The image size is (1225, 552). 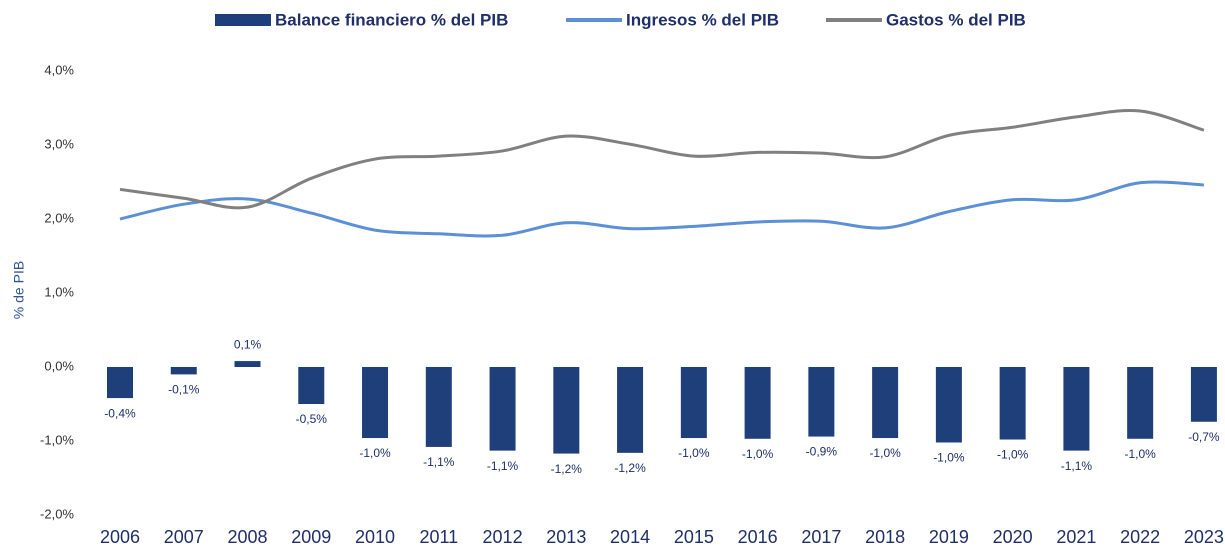 What do you see at coordinates (1013, 537) in the screenshot?
I see `x-tick-label: 2020` at bounding box center [1013, 537].